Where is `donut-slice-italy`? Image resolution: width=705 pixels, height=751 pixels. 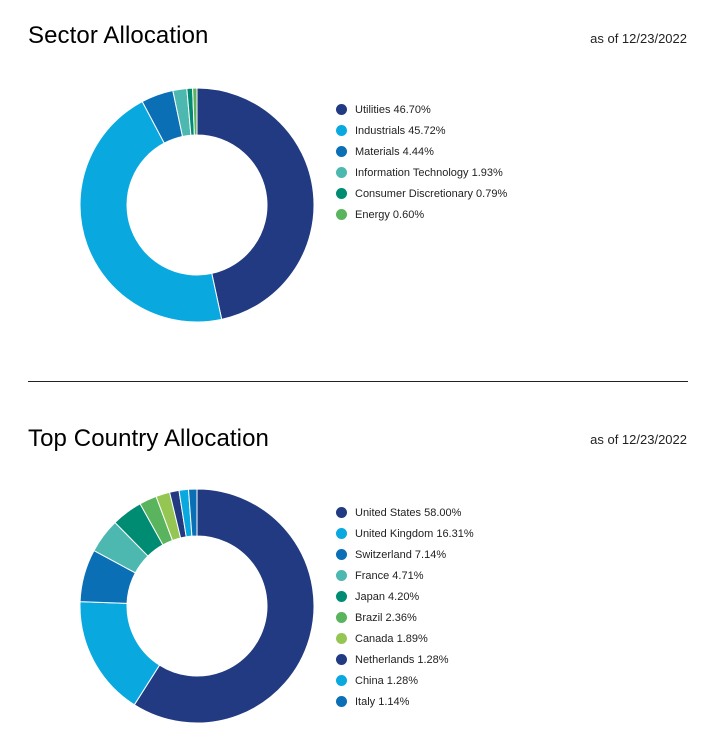
donut-slice-italy is located at coordinates (192, 512).